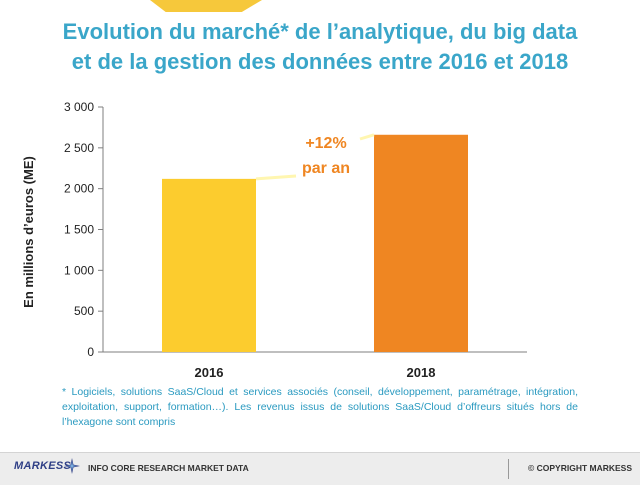  What do you see at coordinates (508, 469) in the screenshot?
I see `footer-divider` at bounding box center [508, 469].